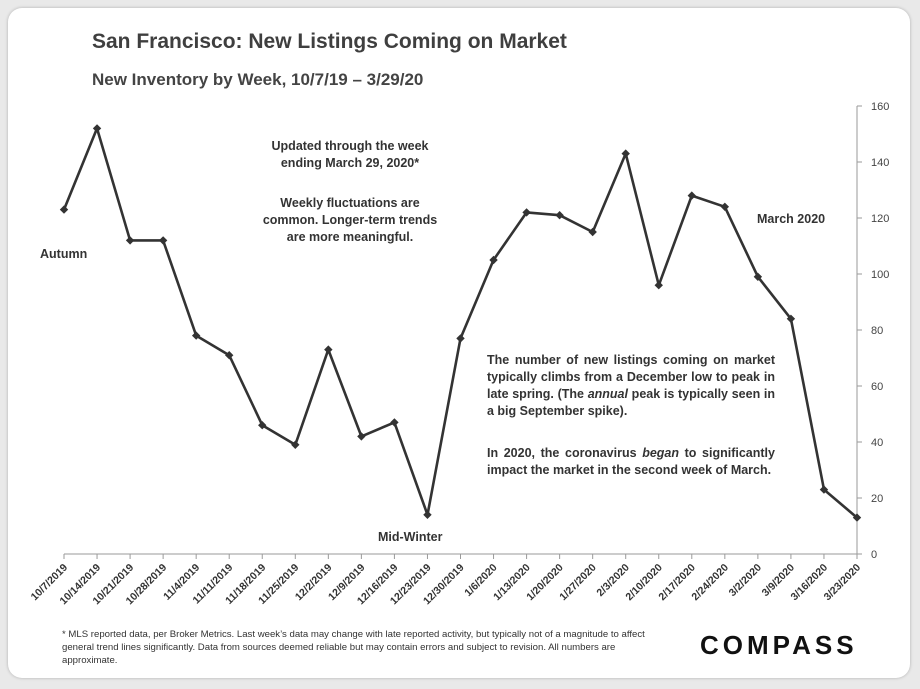  I want to click on y-tick-label: 60, so click(877, 387).